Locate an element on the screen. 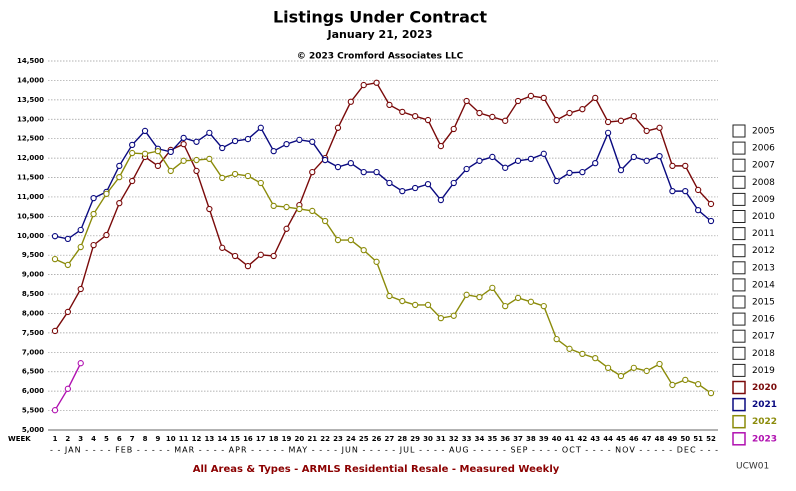 The image size is (796, 491). x-tick-label: 36 is located at coordinates (505, 439).